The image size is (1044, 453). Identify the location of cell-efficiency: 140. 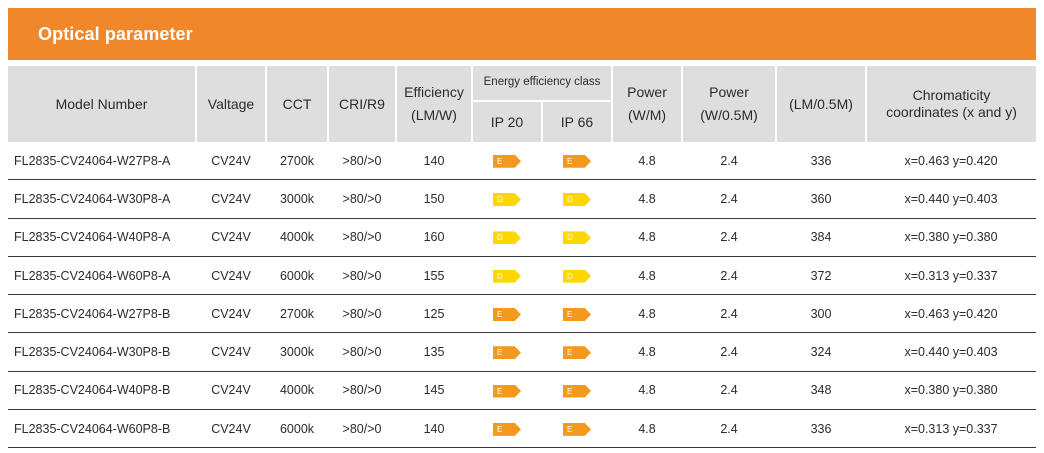
(434, 161).